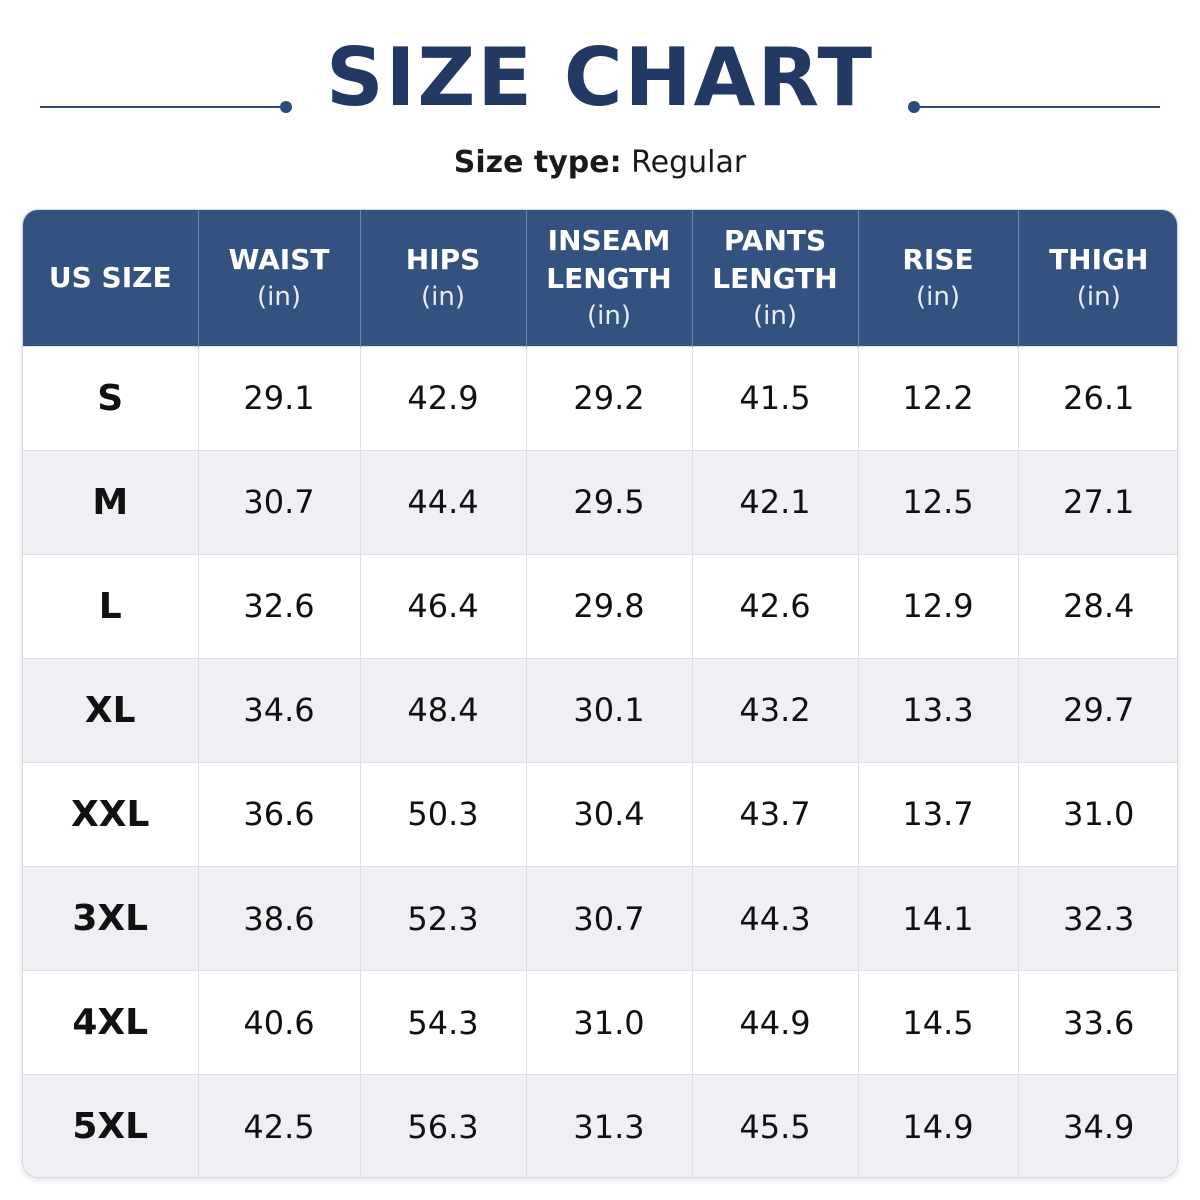  What do you see at coordinates (537, 162) in the screenshot?
I see `size-type-label: Size type:` at bounding box center [537, 162].